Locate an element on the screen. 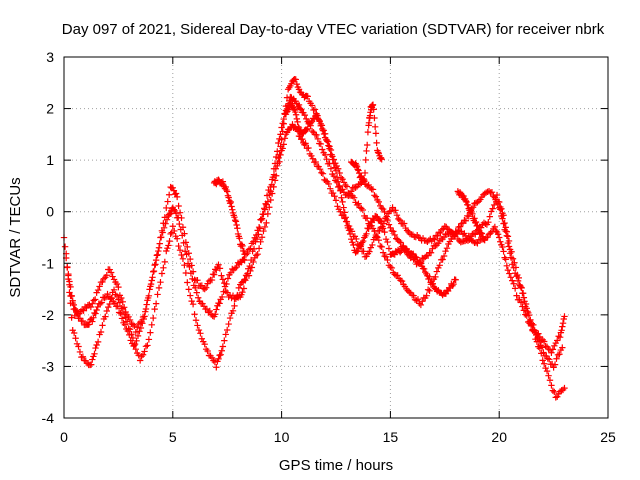 The height and width of the screenshot is (480, 640). y-tick-label: -4 is located at coordinates (48, 418).